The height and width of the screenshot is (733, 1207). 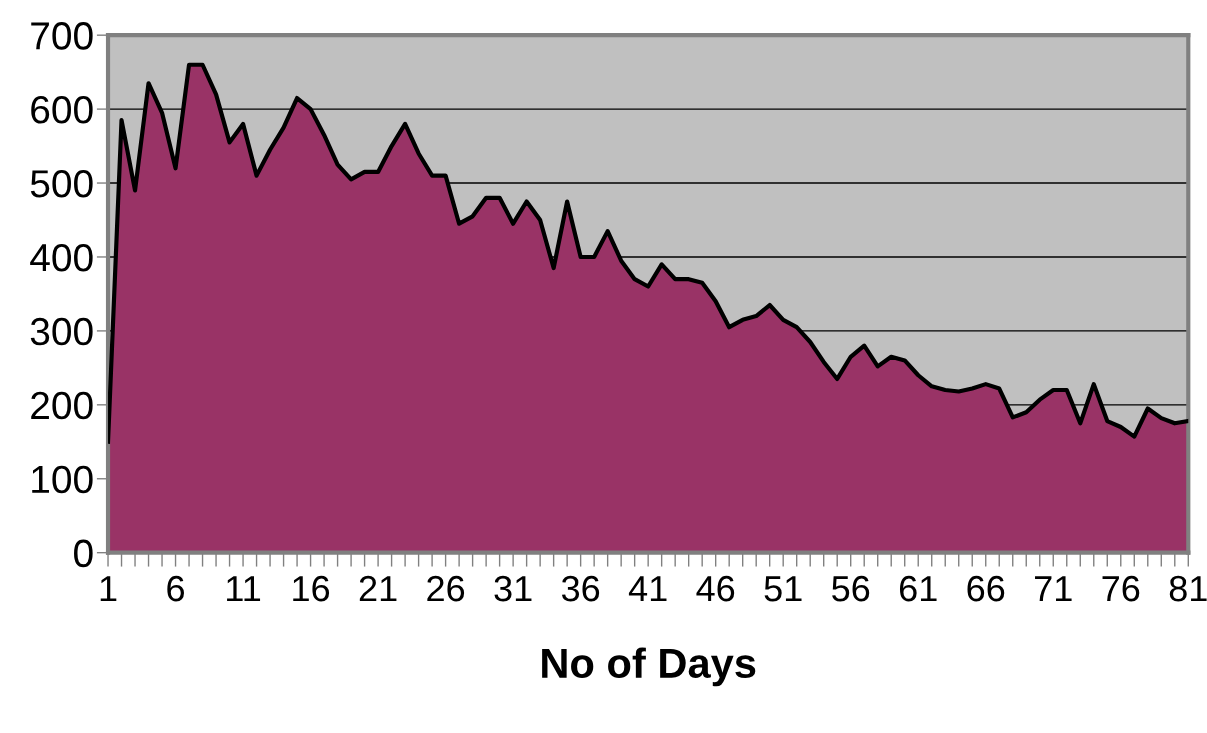 What do you see at coordinates (62, 110) in the screenshot?
I see `y-tick-label: 600` at bounding box center [62, 110].